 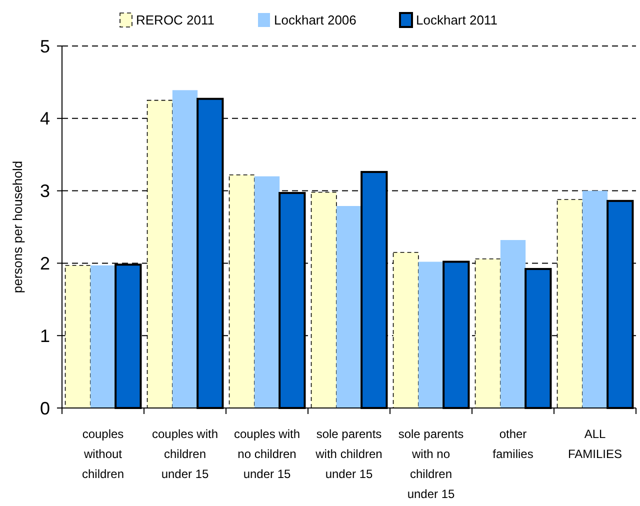 What do you see at coordinates (267, 454) in the screenshot?
I see `x-tick-label: couples with no children under 15` at bounding box center [267, 454].